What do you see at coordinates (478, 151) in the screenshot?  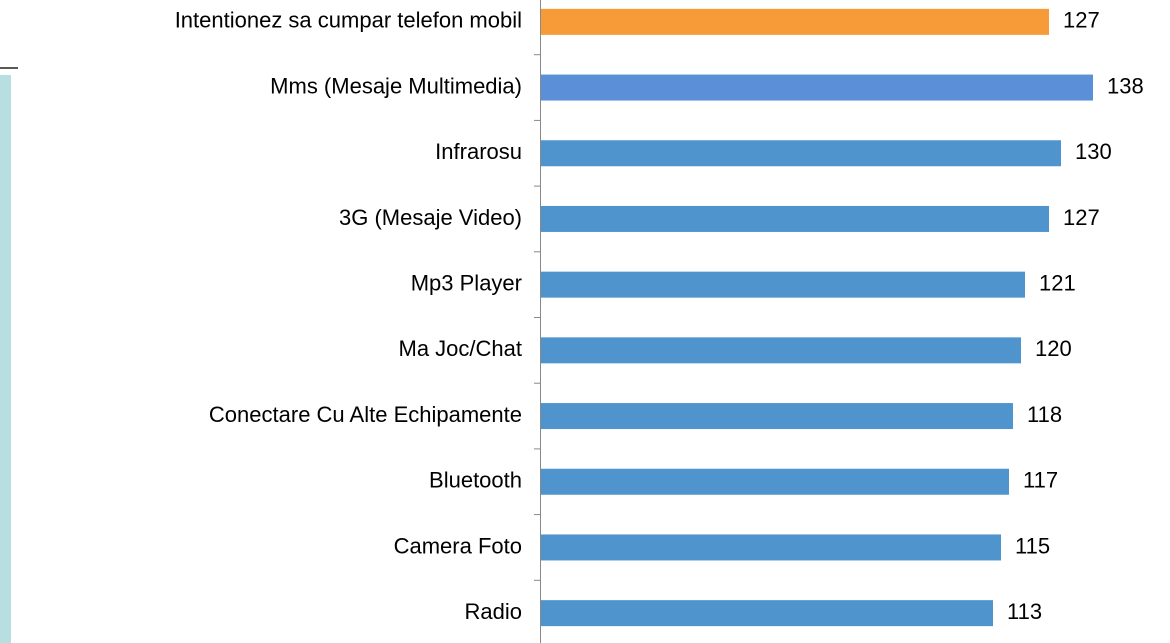 I see `category-label: Infrarosu` at bounding box center [478, 151].